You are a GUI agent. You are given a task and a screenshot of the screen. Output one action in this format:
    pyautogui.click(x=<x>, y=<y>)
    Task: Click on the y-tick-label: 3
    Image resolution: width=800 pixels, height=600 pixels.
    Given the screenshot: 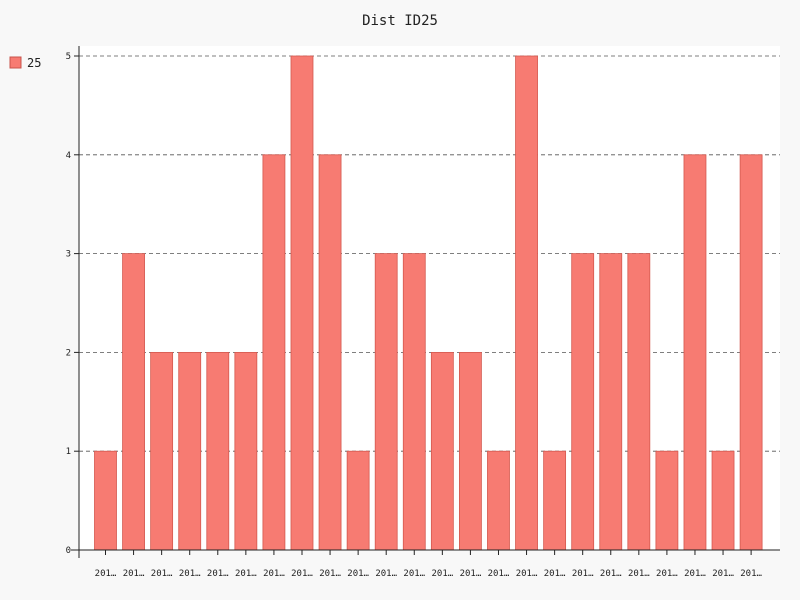 What is the action you would take?
    pyautogui.click(x=68, y=255)
    